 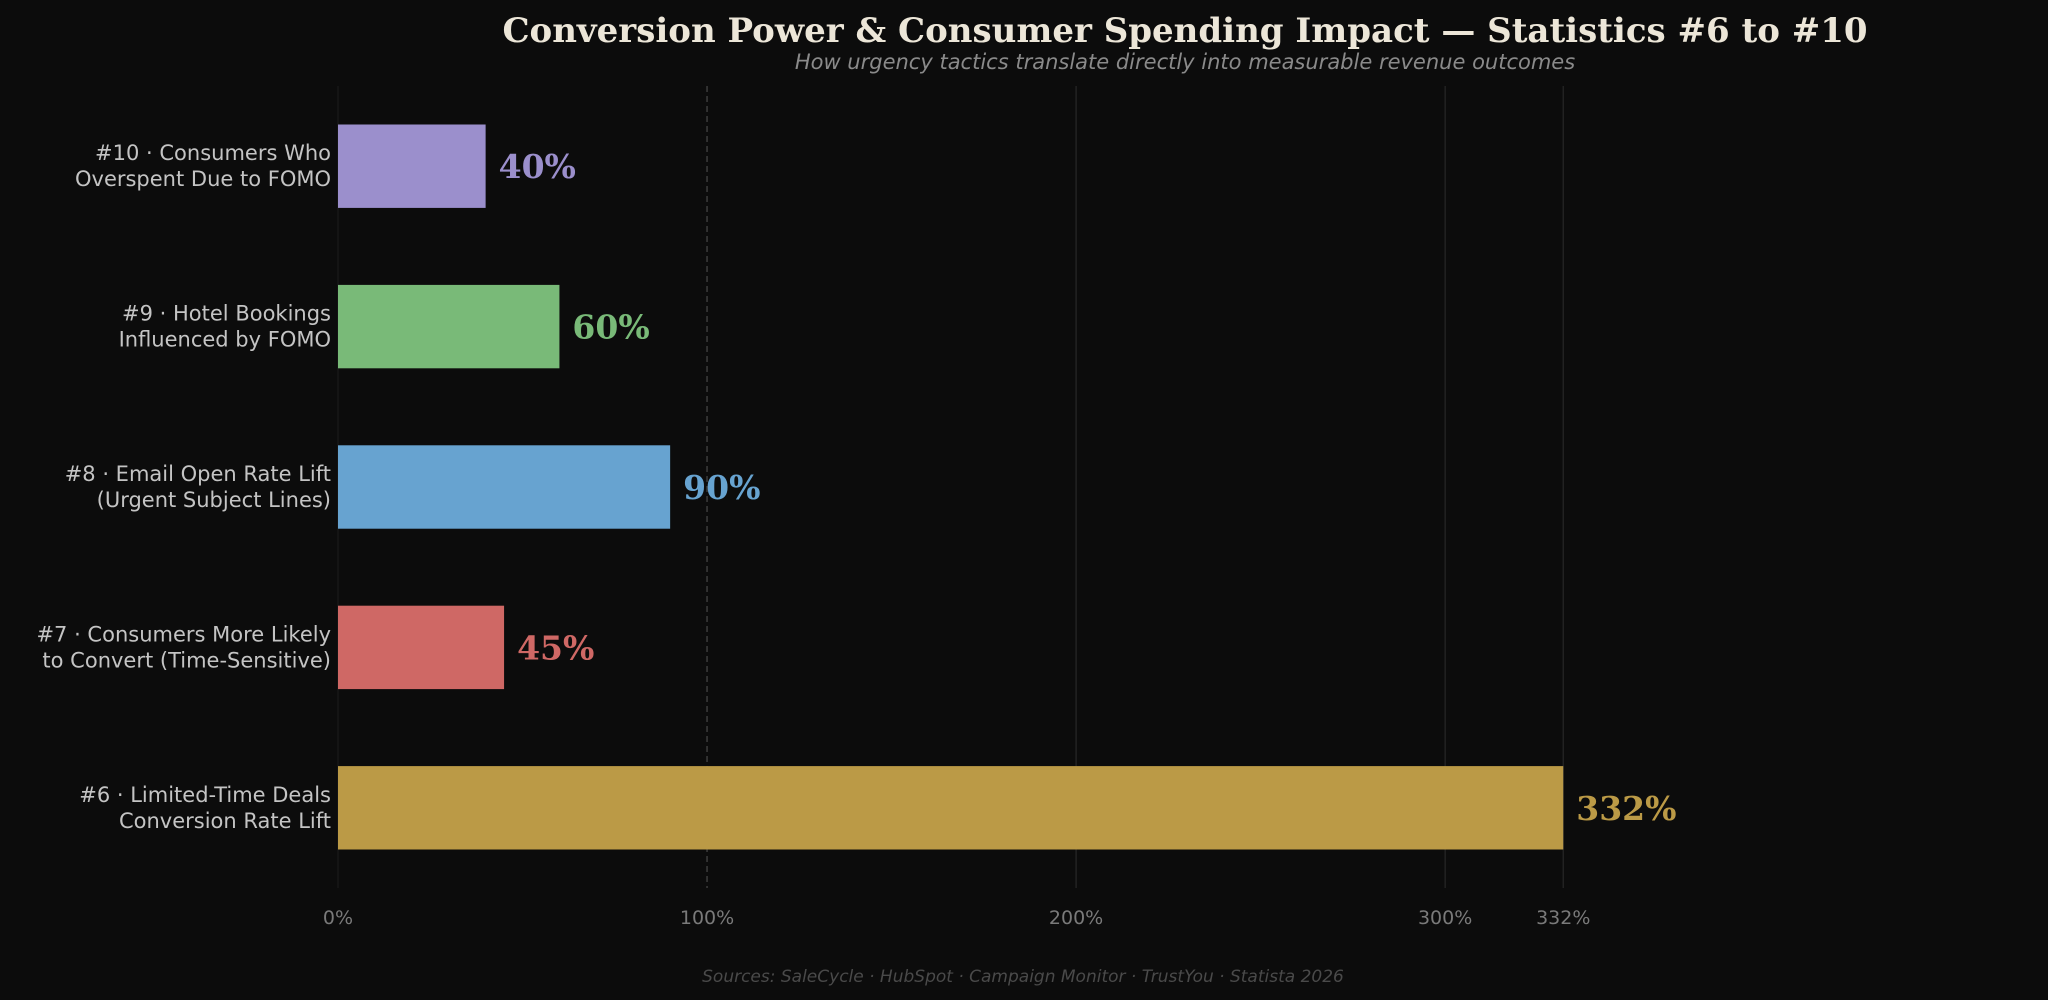 What do you see at coordinates (1563, 918) in the screenshot?
I see `x-tick-label: 332%` at bounding box center [1563, 918].